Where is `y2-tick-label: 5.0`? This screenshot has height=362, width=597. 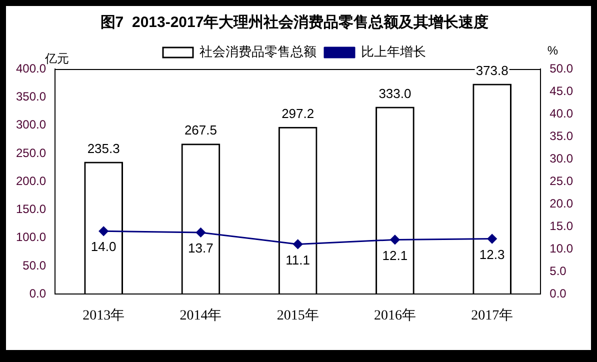
y2-tick-label: 5.0 is located at coordinates (558, 271).